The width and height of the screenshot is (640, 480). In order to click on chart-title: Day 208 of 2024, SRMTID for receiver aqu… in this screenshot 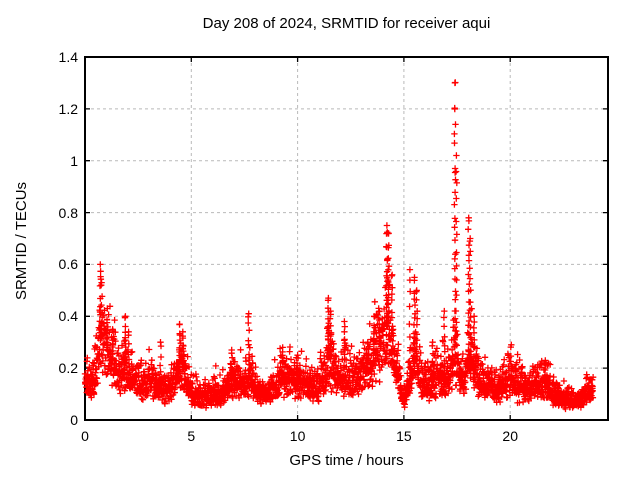, I will do `click(346, 23)`.